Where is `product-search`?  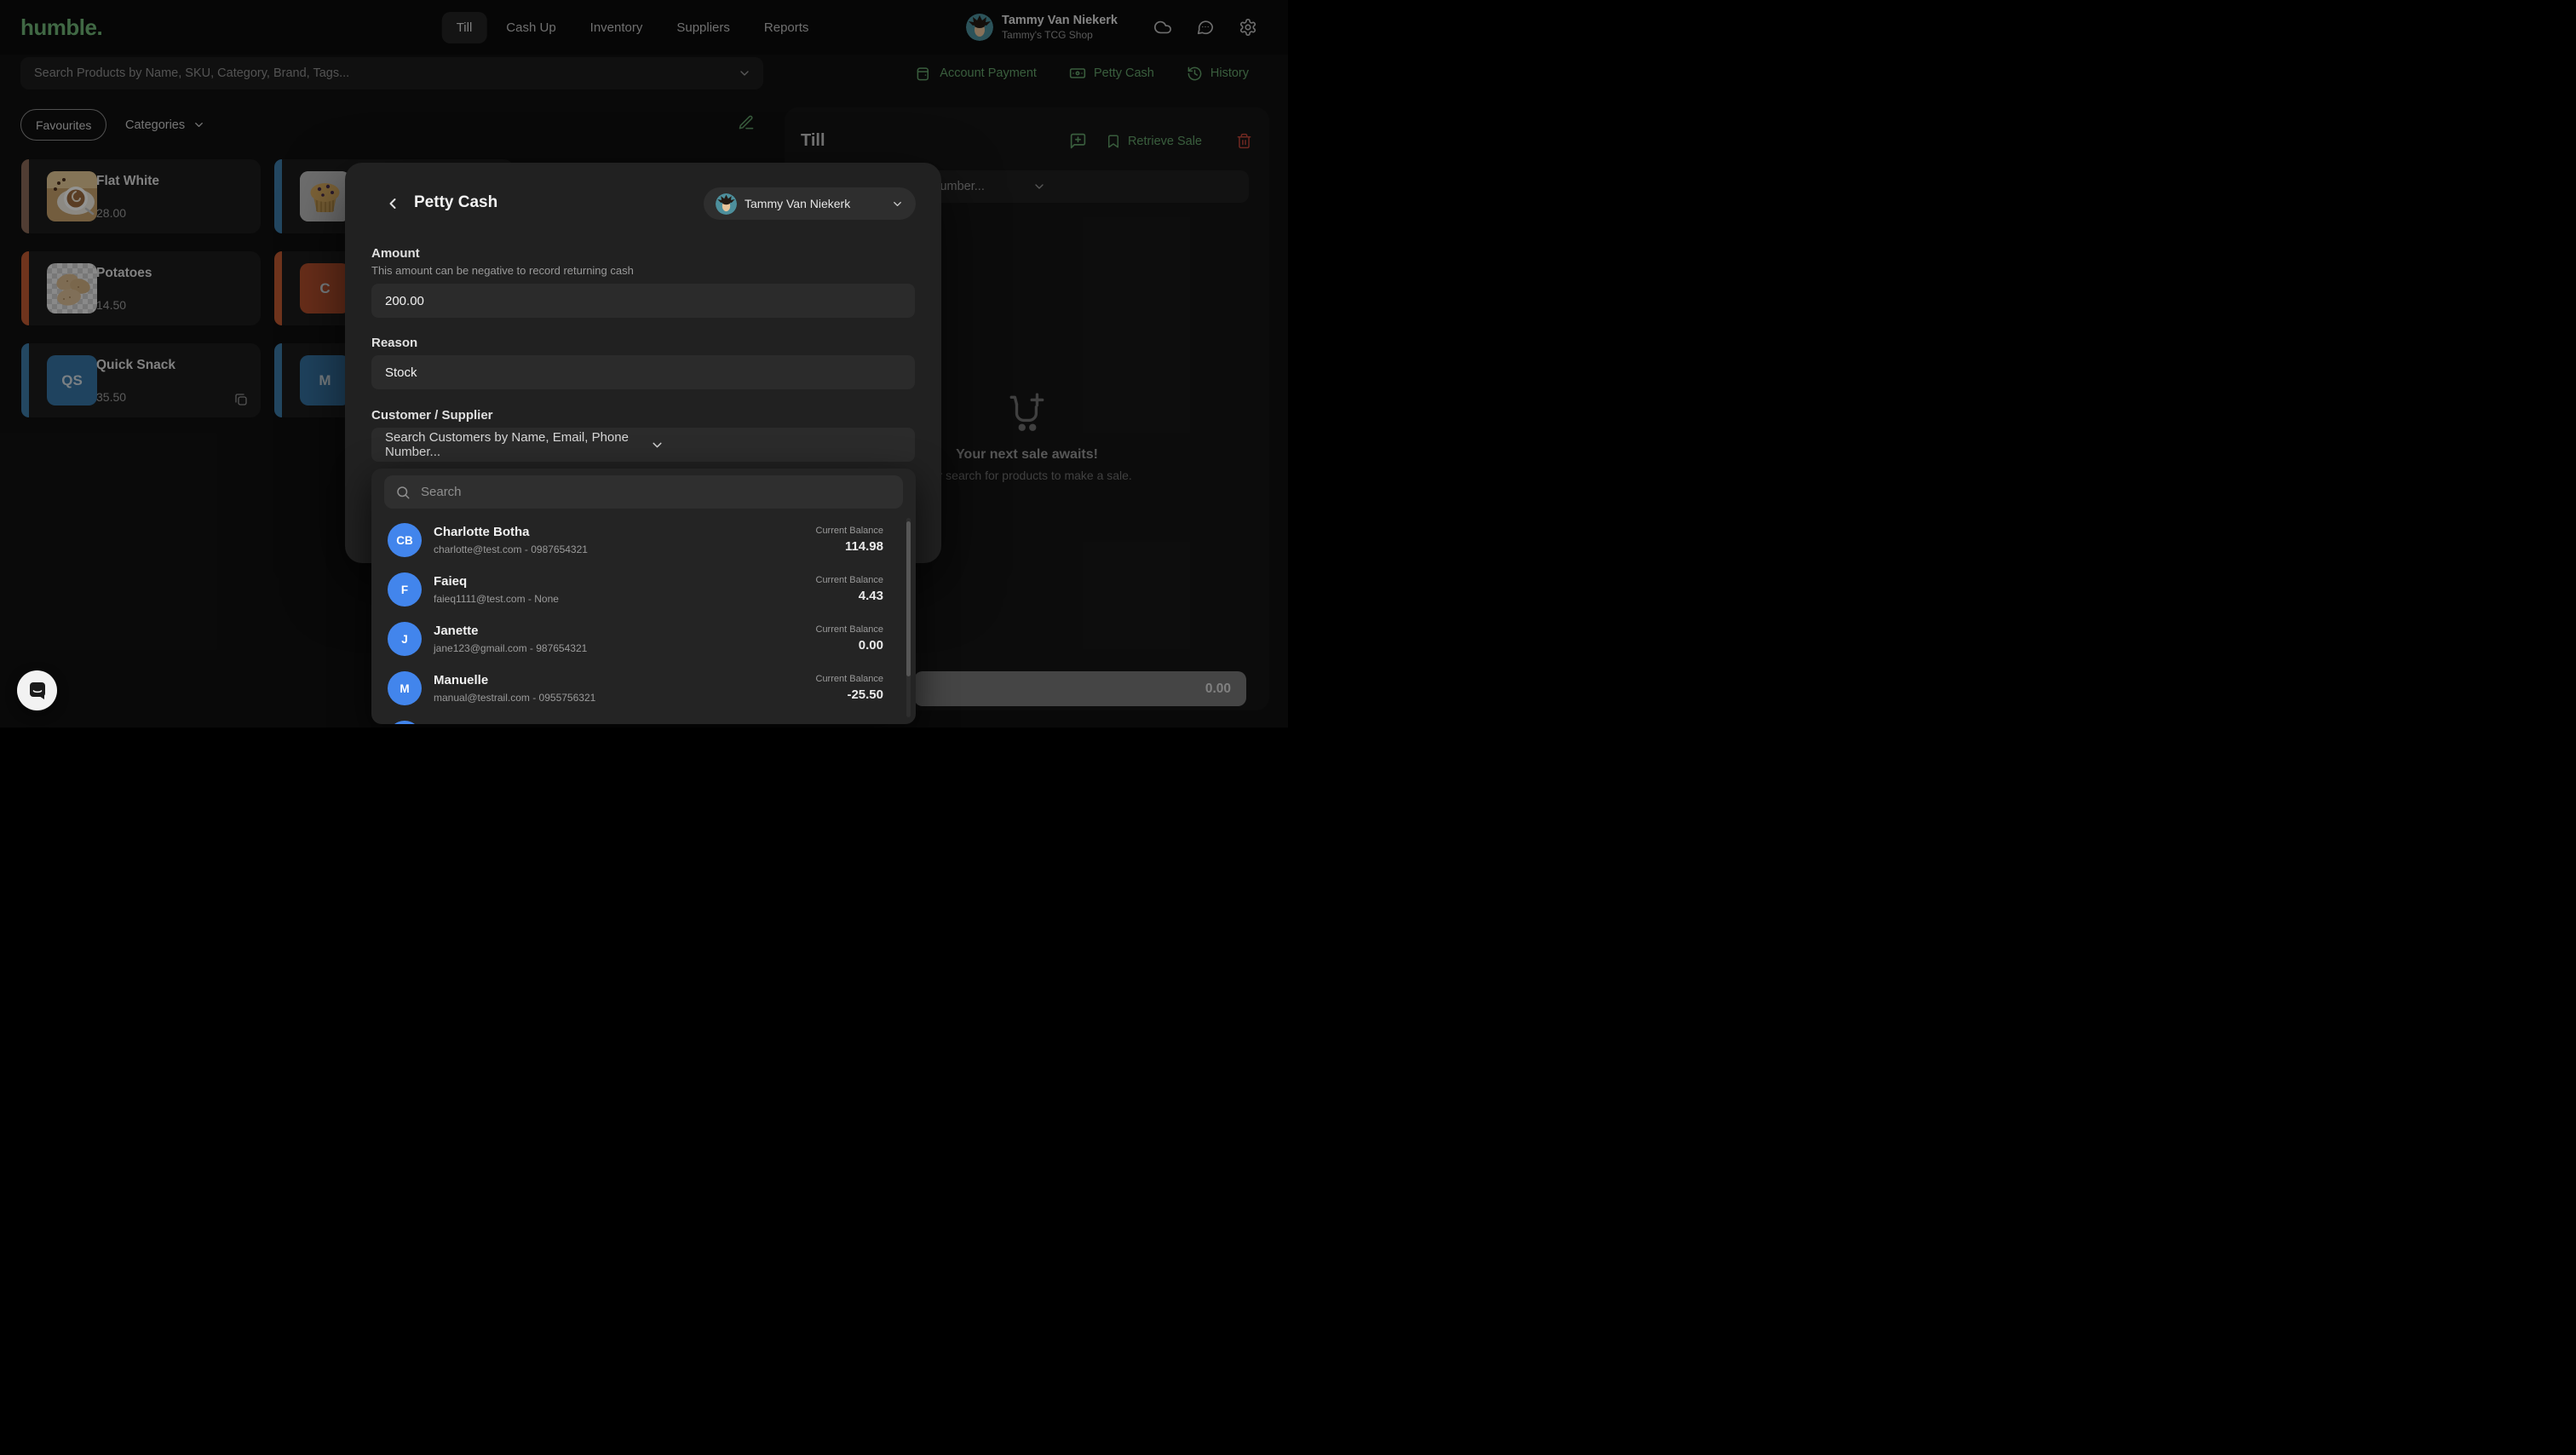
product-search is located at coordinates (392, 73).